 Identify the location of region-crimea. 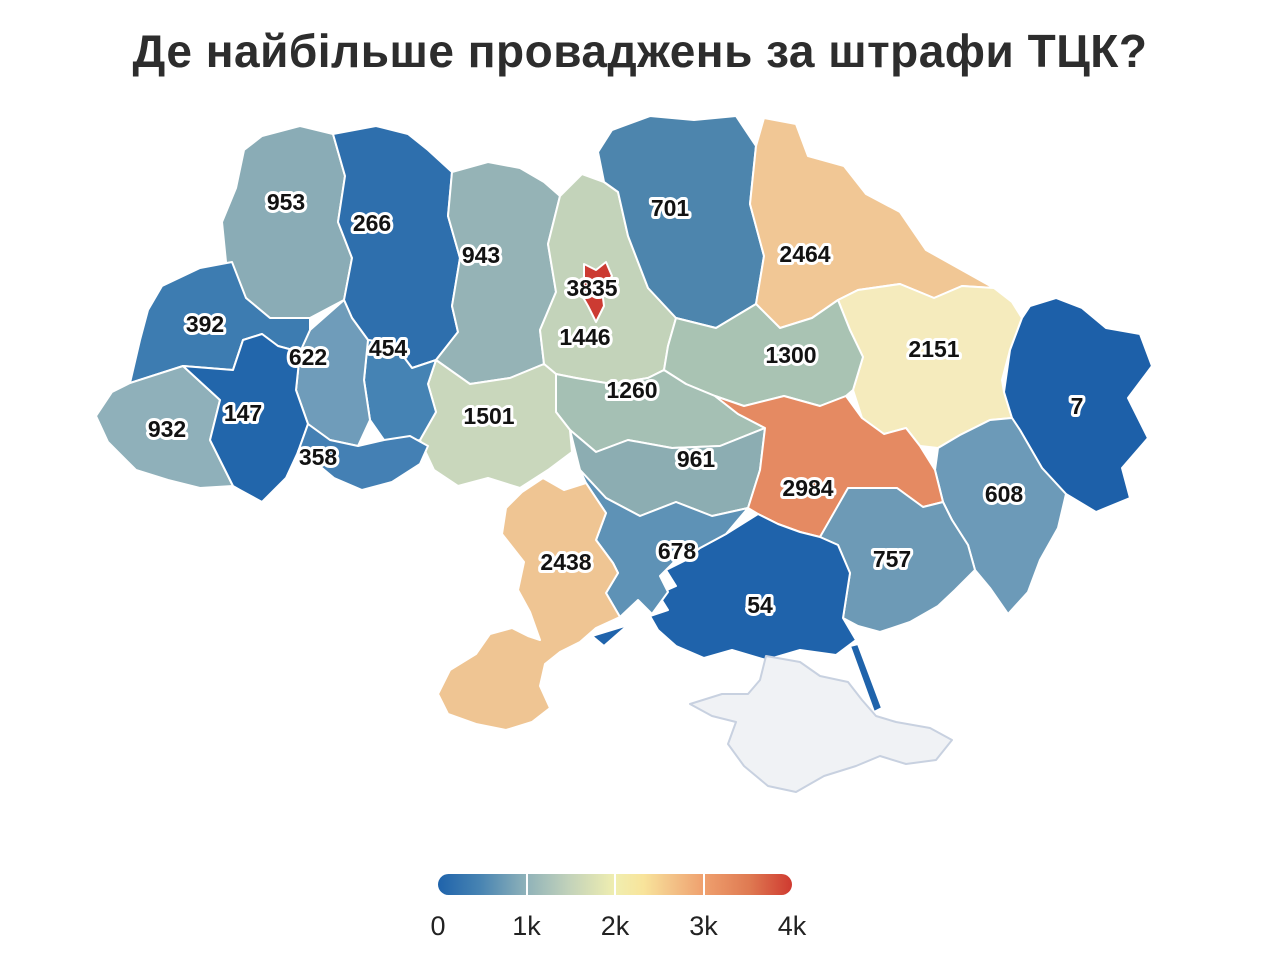
(821, 724).